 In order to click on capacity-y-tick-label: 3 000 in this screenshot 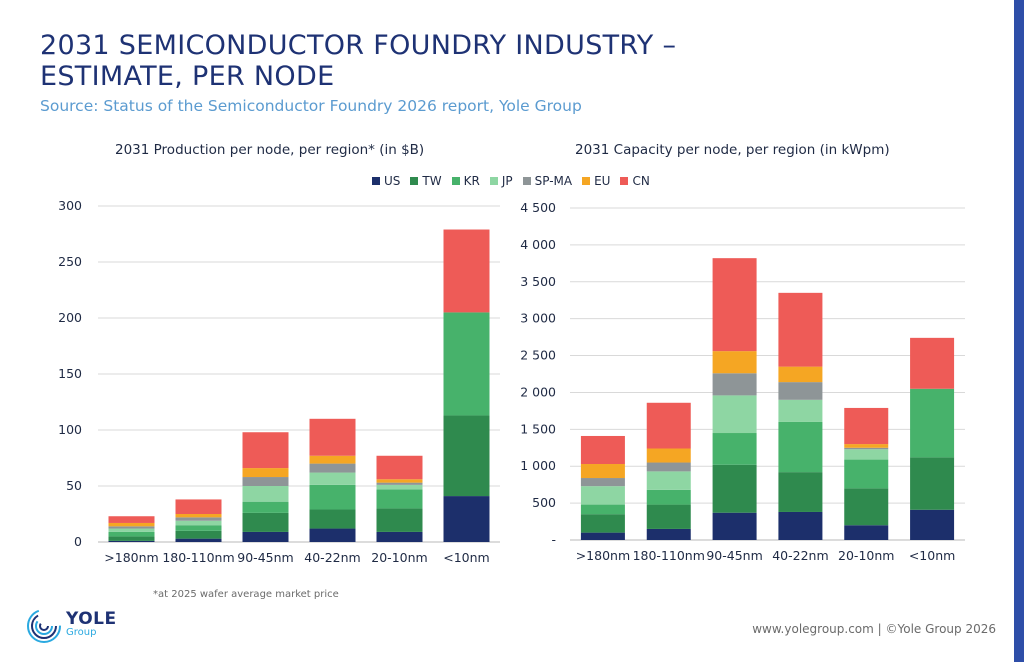, I will do `click(538, 318)`.